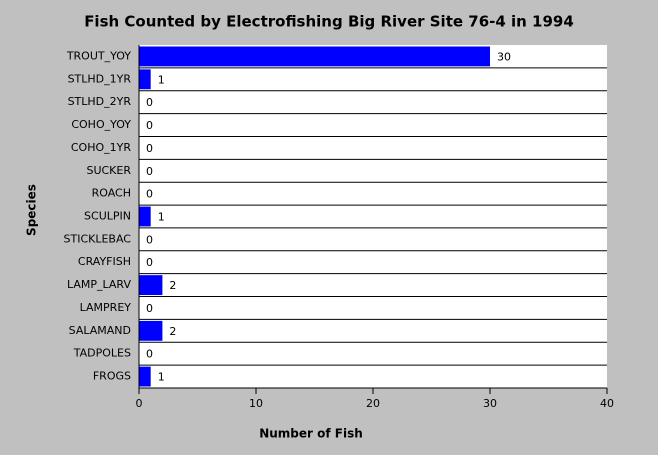 The image size is (658, 455). What do you see at coordinates (139, 403) in the screenshot?
I see `x-tick-label: 0` at bounding box center [139, 403].